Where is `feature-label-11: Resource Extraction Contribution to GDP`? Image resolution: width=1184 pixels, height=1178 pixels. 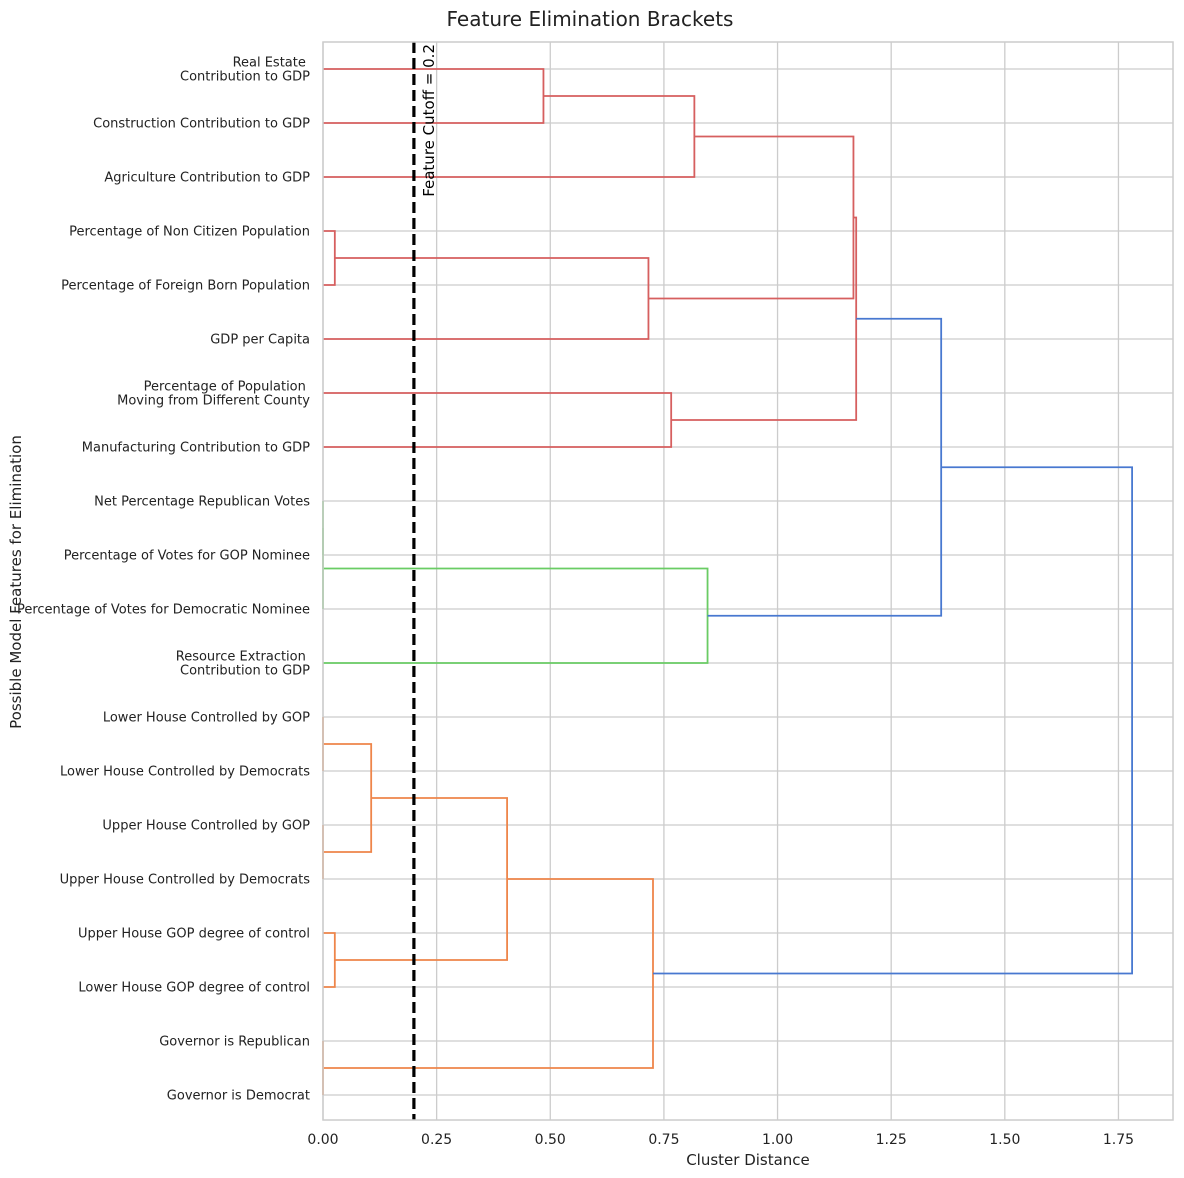
feature-label-11: Resource Extraction Contribution to GDP is located at coordinates (243, 664).